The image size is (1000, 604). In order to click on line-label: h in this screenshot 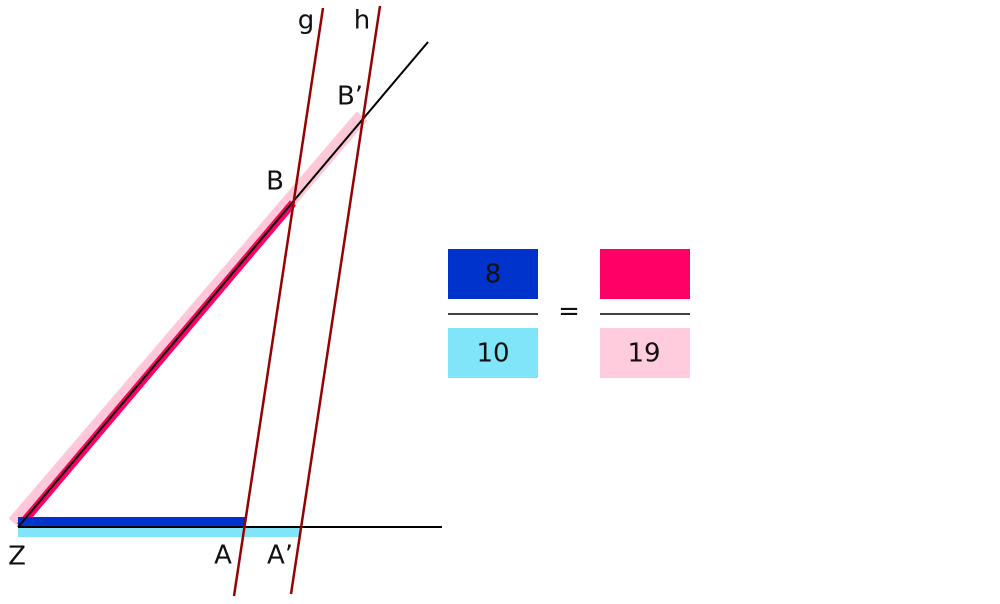, I will do `click(362, 21)`.